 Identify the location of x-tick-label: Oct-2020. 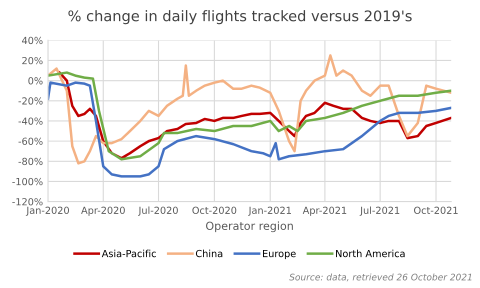
(214, 210).